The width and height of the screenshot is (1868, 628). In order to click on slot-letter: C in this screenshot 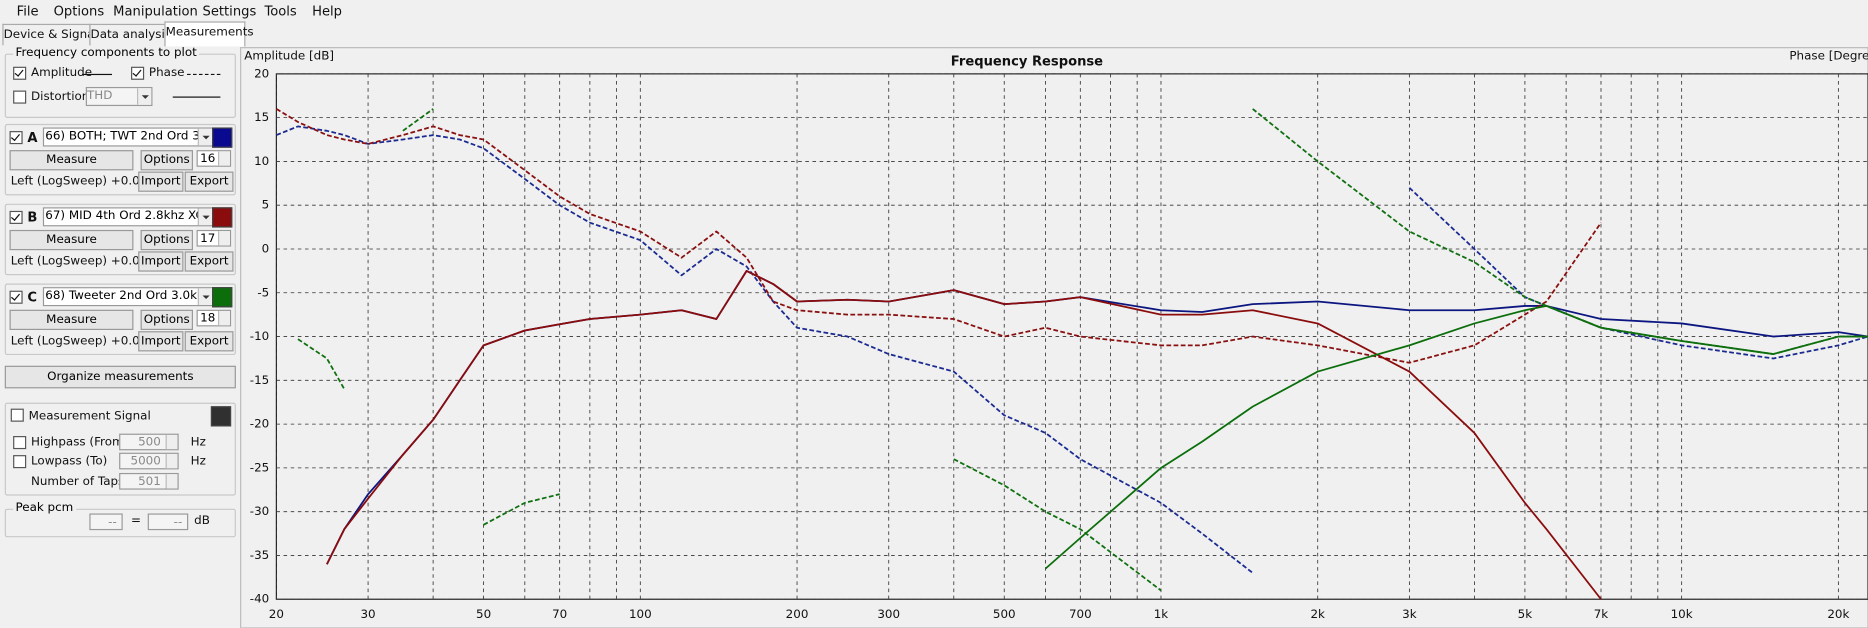, I will do `click(32, 297)`.